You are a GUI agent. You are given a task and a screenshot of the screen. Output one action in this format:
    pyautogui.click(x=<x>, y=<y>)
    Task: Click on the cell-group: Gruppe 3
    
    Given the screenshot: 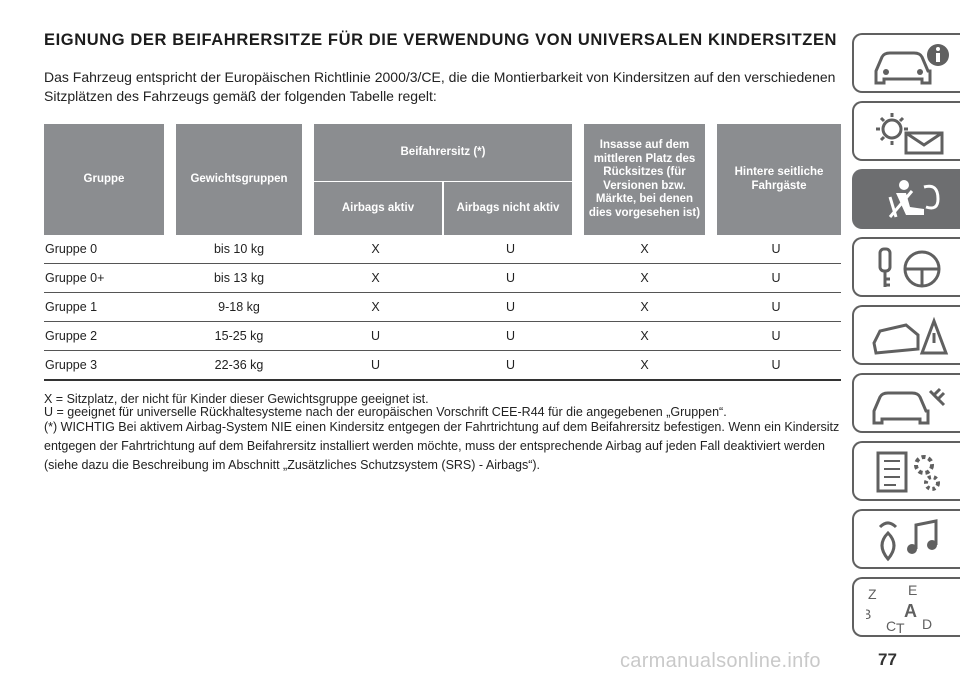 What is the action you would take?
    pyautogui.click(x=107, y=365)
    